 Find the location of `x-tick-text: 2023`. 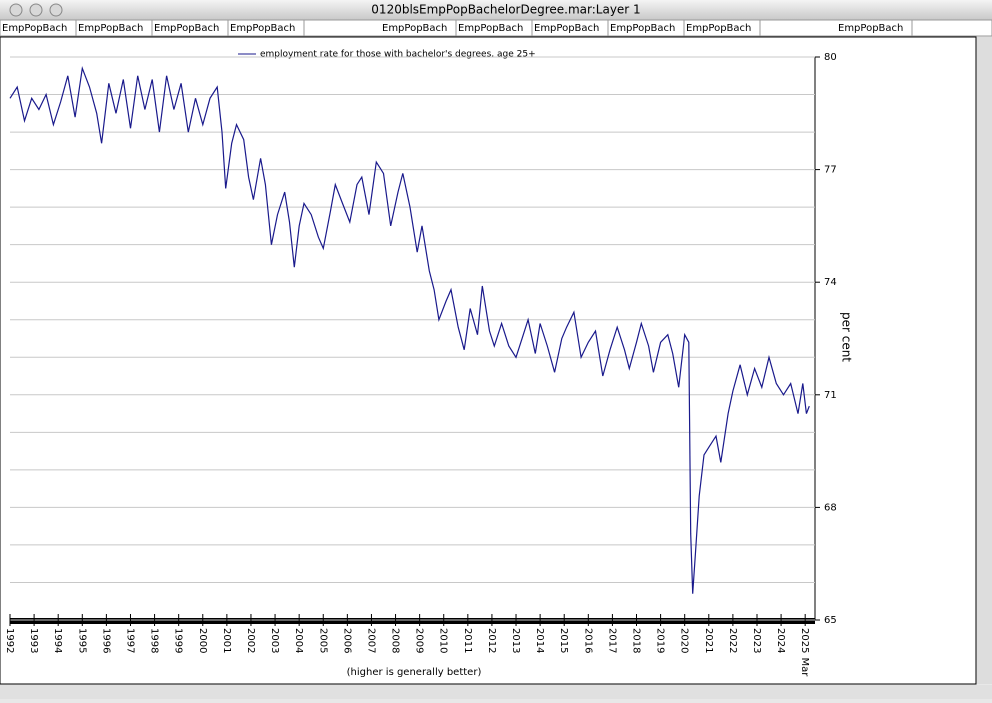

x-tick-text: 2023 is located at coordinates (756, 640).